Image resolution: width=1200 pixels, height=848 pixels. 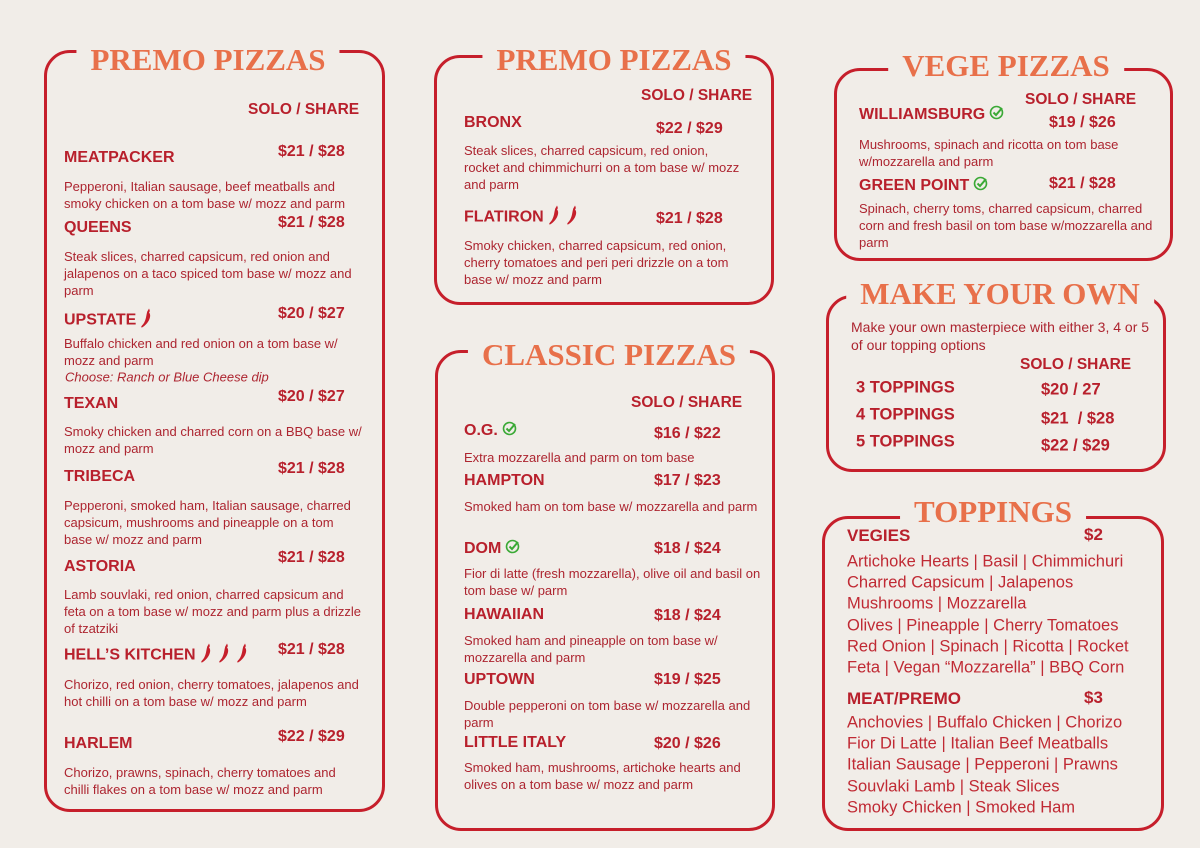 I want to click on topping-line: Anchovies | Buffalo Chicken | Chorizo, so click(x=985, y=722).